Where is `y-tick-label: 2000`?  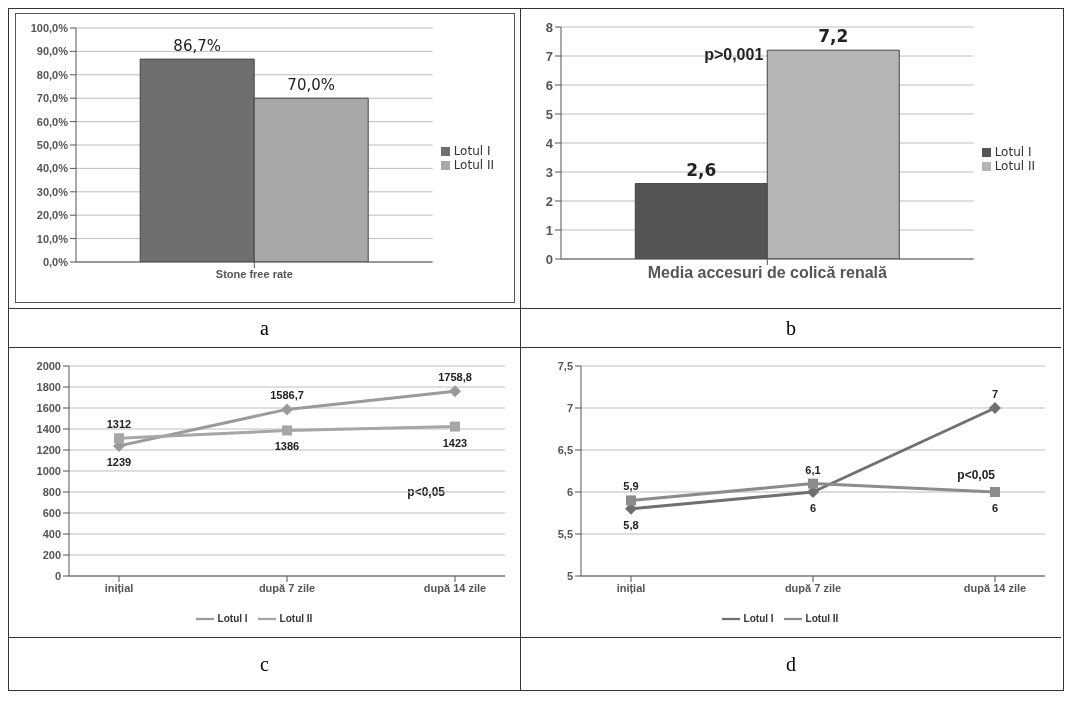
y-tick-label: 2000 is located at coordinates (48, 365).